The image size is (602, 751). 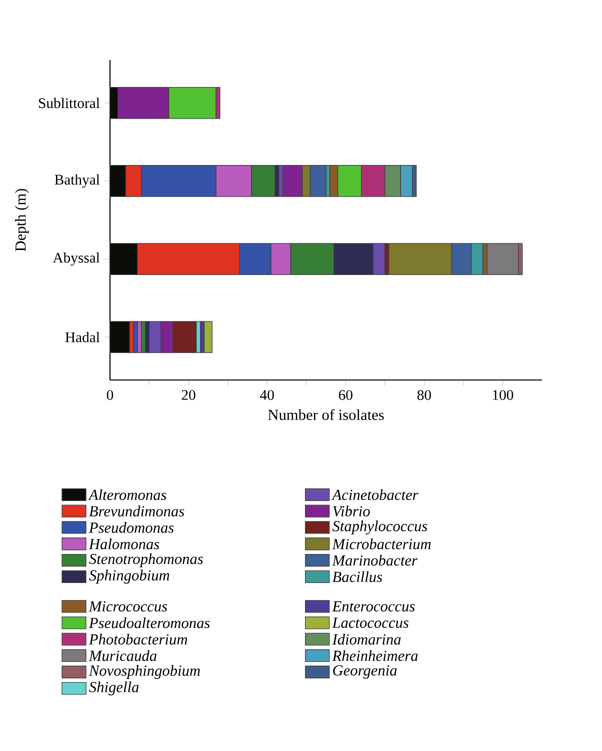 I want to click on y-tick-label: Sublittoral, so click(x=69, y=103).